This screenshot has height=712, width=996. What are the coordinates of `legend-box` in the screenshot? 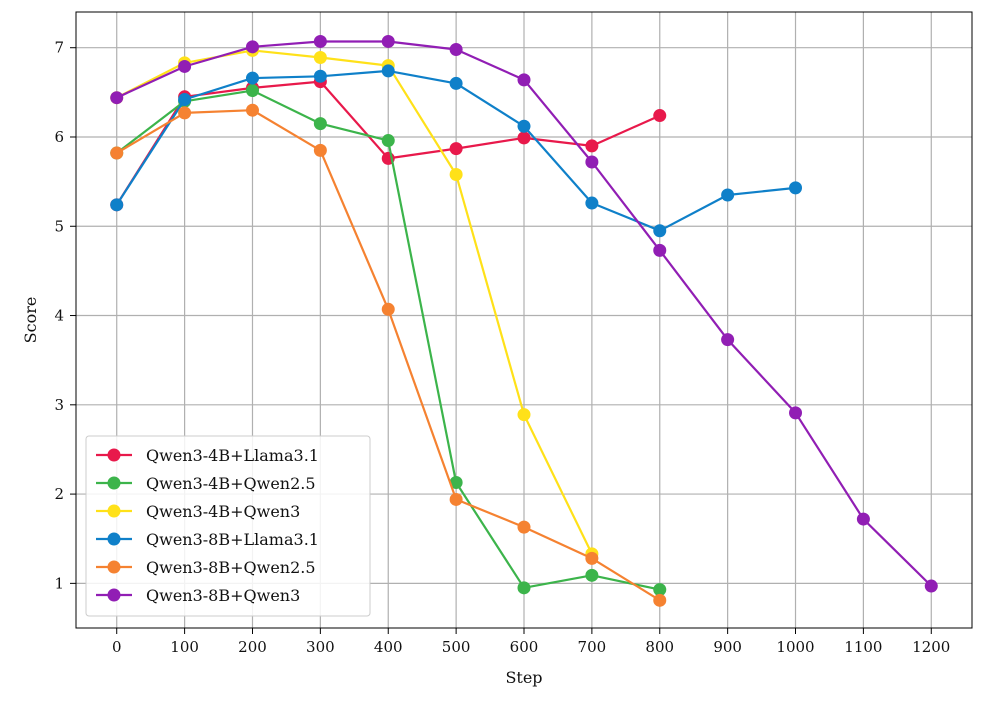 It's located at (228, 526).